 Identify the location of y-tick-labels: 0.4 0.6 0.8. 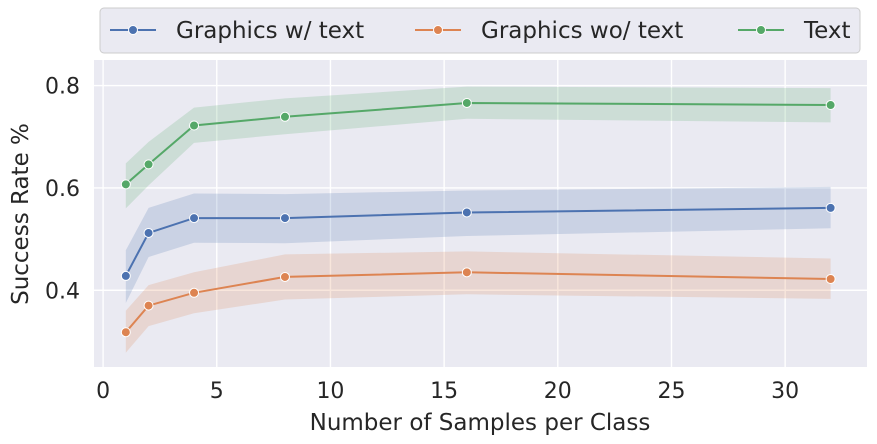
(62, 190).